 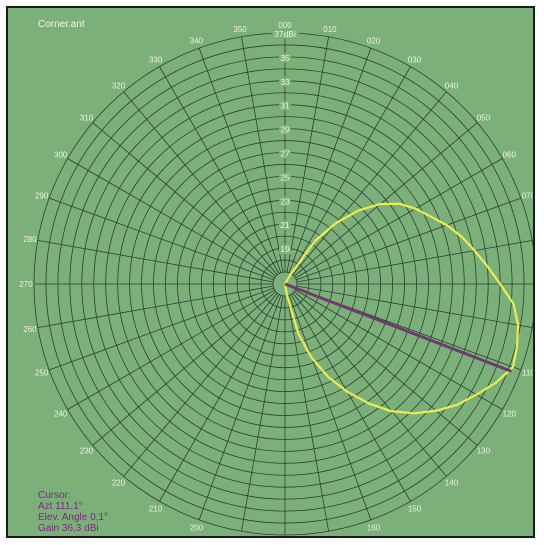 I want to click on azimuth-tick-label: 340, so click(x=197, y=41).